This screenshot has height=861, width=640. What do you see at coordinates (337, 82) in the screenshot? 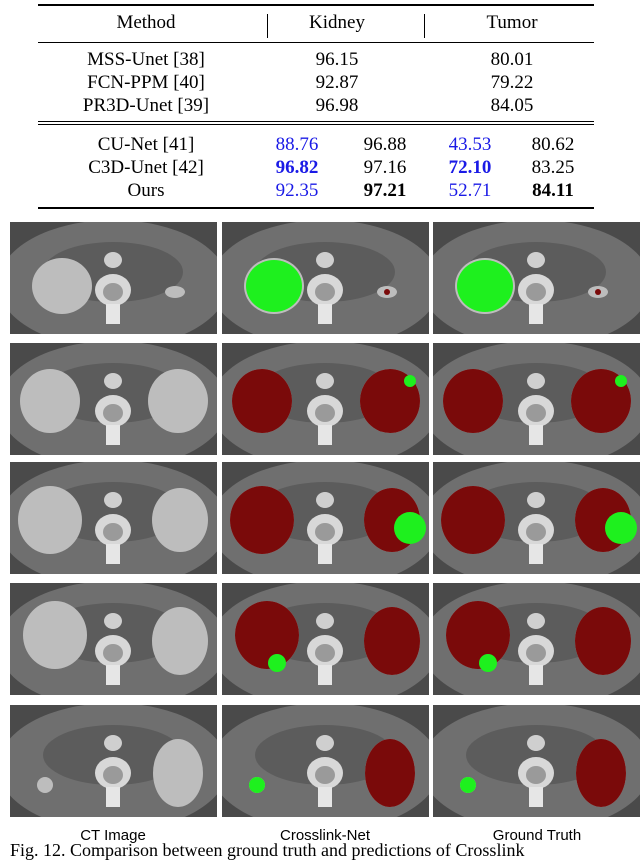
I see `table-cell-kidney: 92.87` at bounding box center [337, 82].